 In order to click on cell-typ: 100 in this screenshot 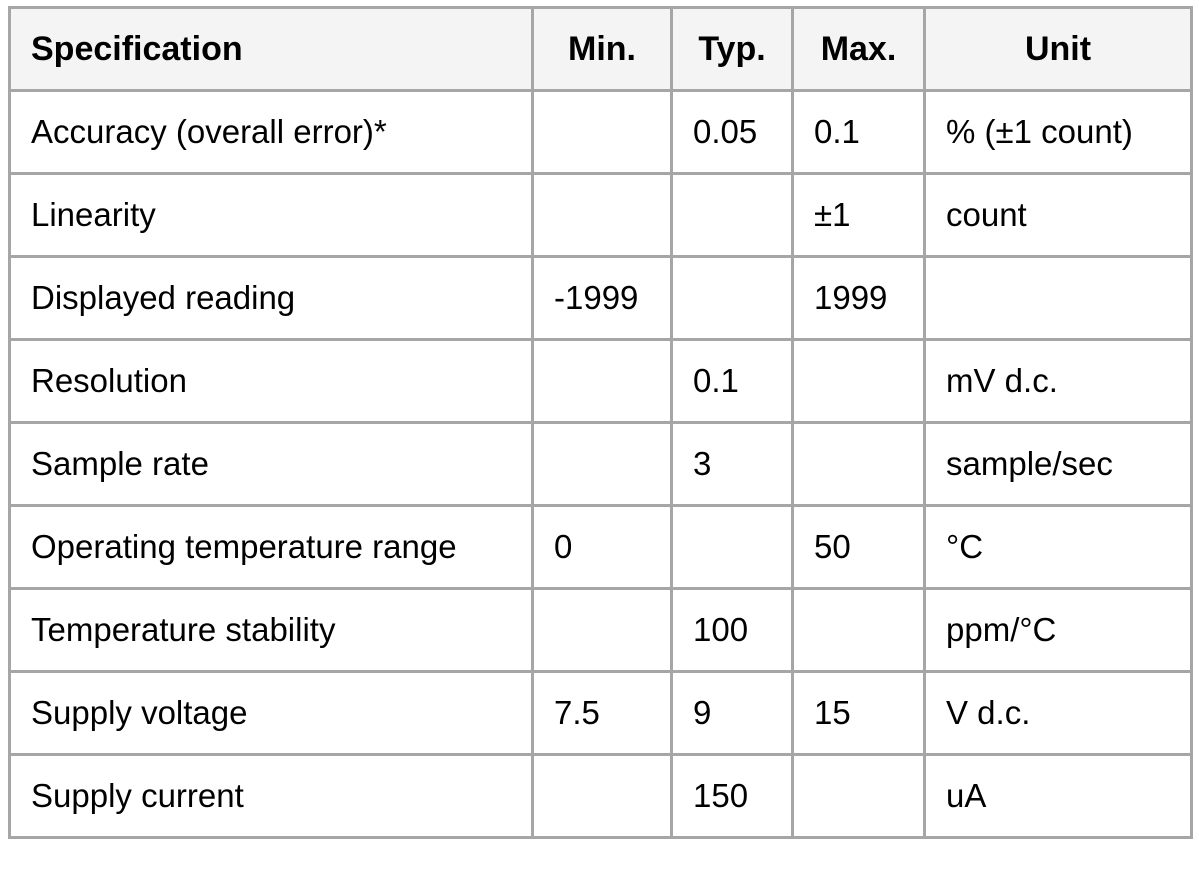, I will do `click(732, 630)`.